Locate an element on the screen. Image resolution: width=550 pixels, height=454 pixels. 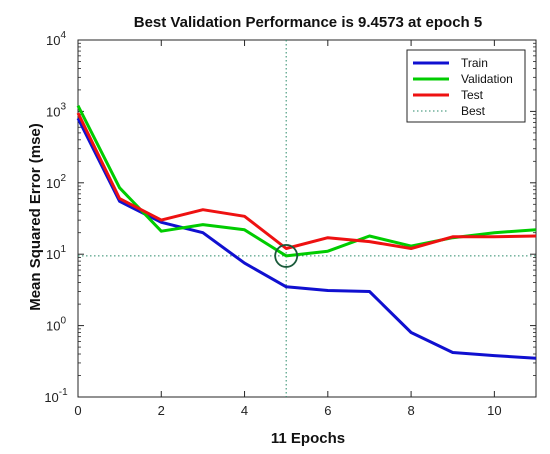
y-tick-label: 10⁴ is located at coordinates (56, 39).